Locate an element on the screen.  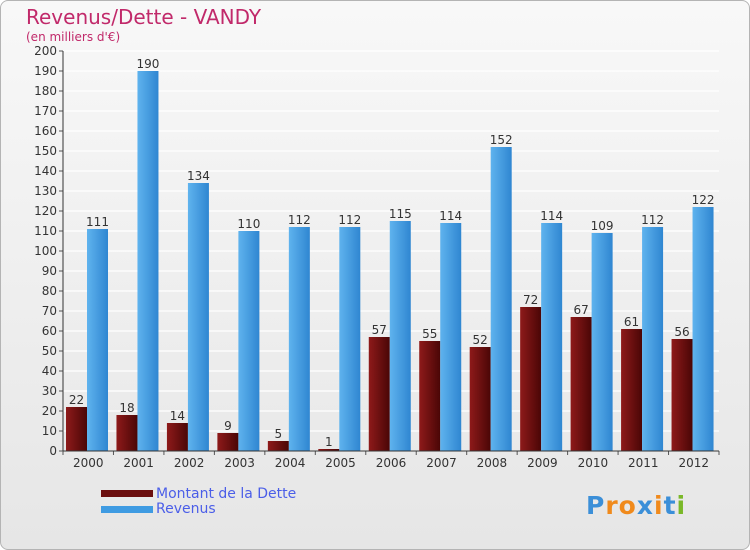
y-tick-label: 80 is located at coordinates (49, 291).